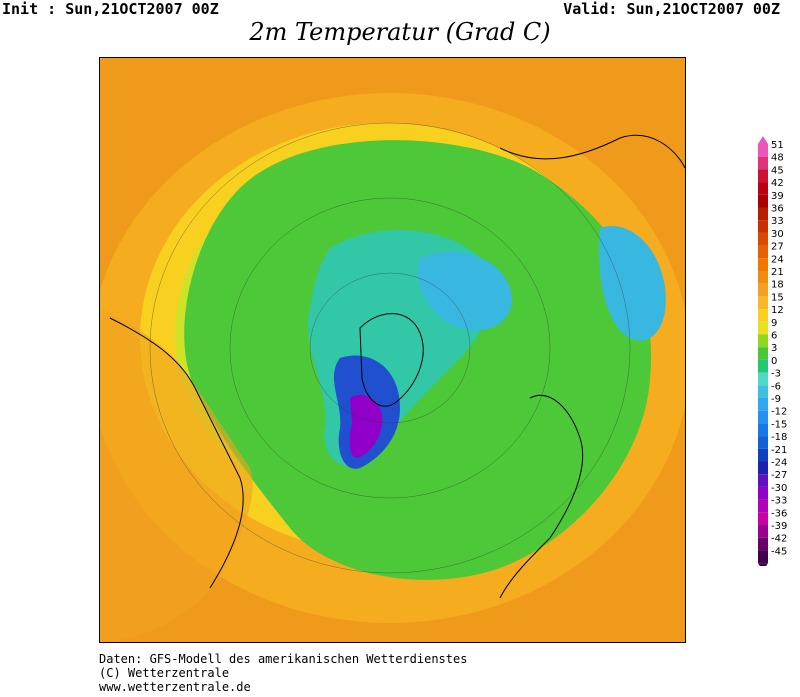 This screenshot has height=697, width=800. I want to click on coastline-north-america, so click(176, 453).